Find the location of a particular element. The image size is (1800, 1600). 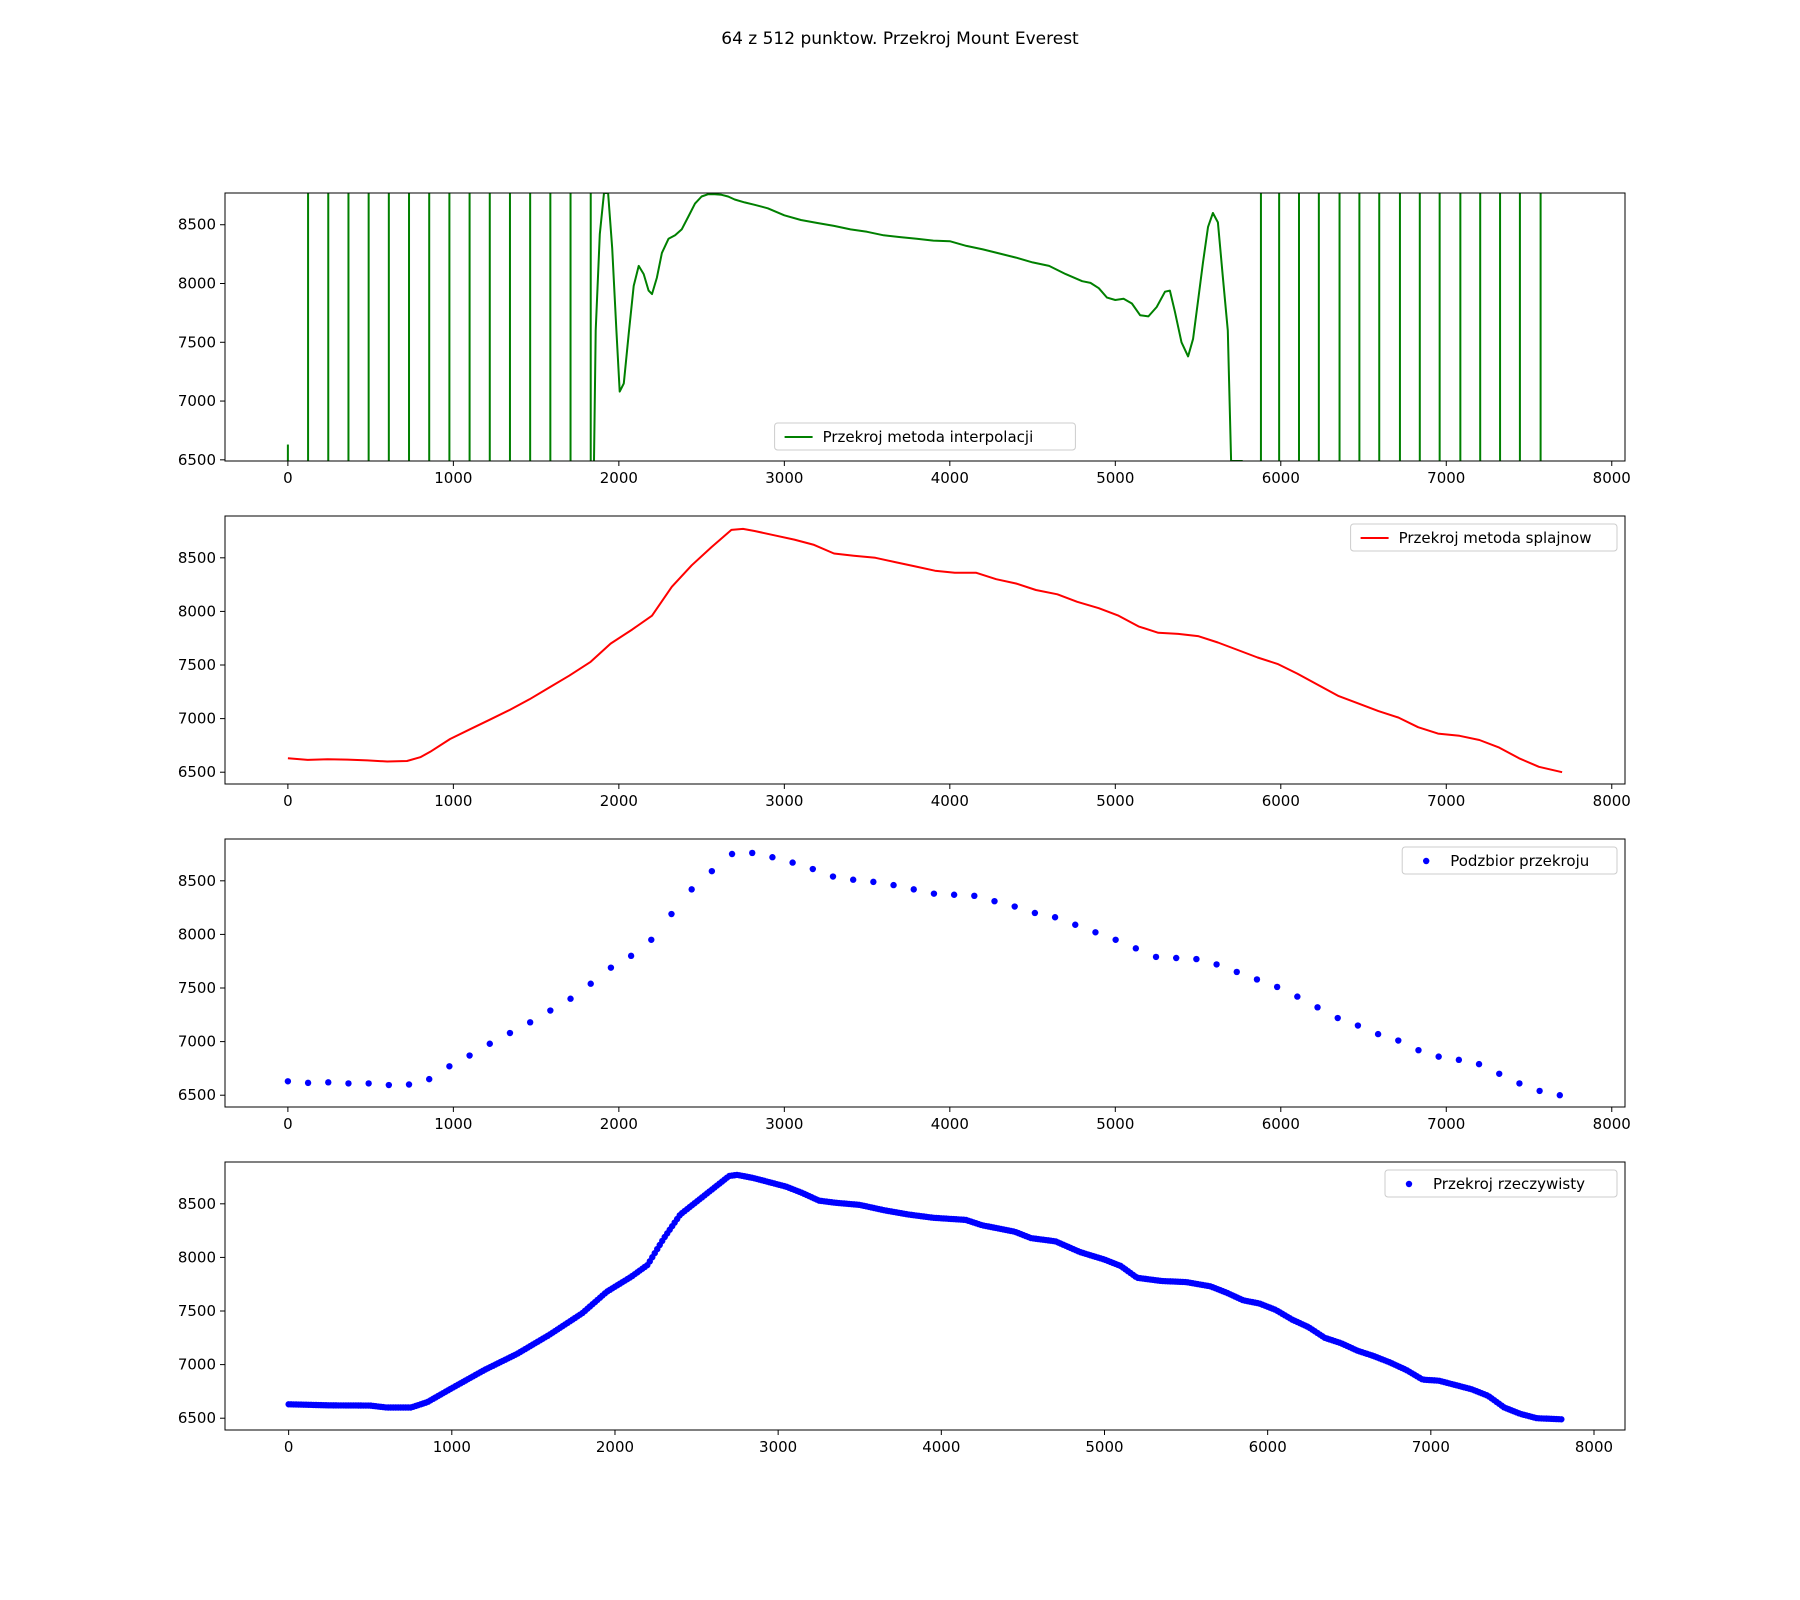

legend-label: Przekroj metoda interpolacji is located at coordinates (928, 437).